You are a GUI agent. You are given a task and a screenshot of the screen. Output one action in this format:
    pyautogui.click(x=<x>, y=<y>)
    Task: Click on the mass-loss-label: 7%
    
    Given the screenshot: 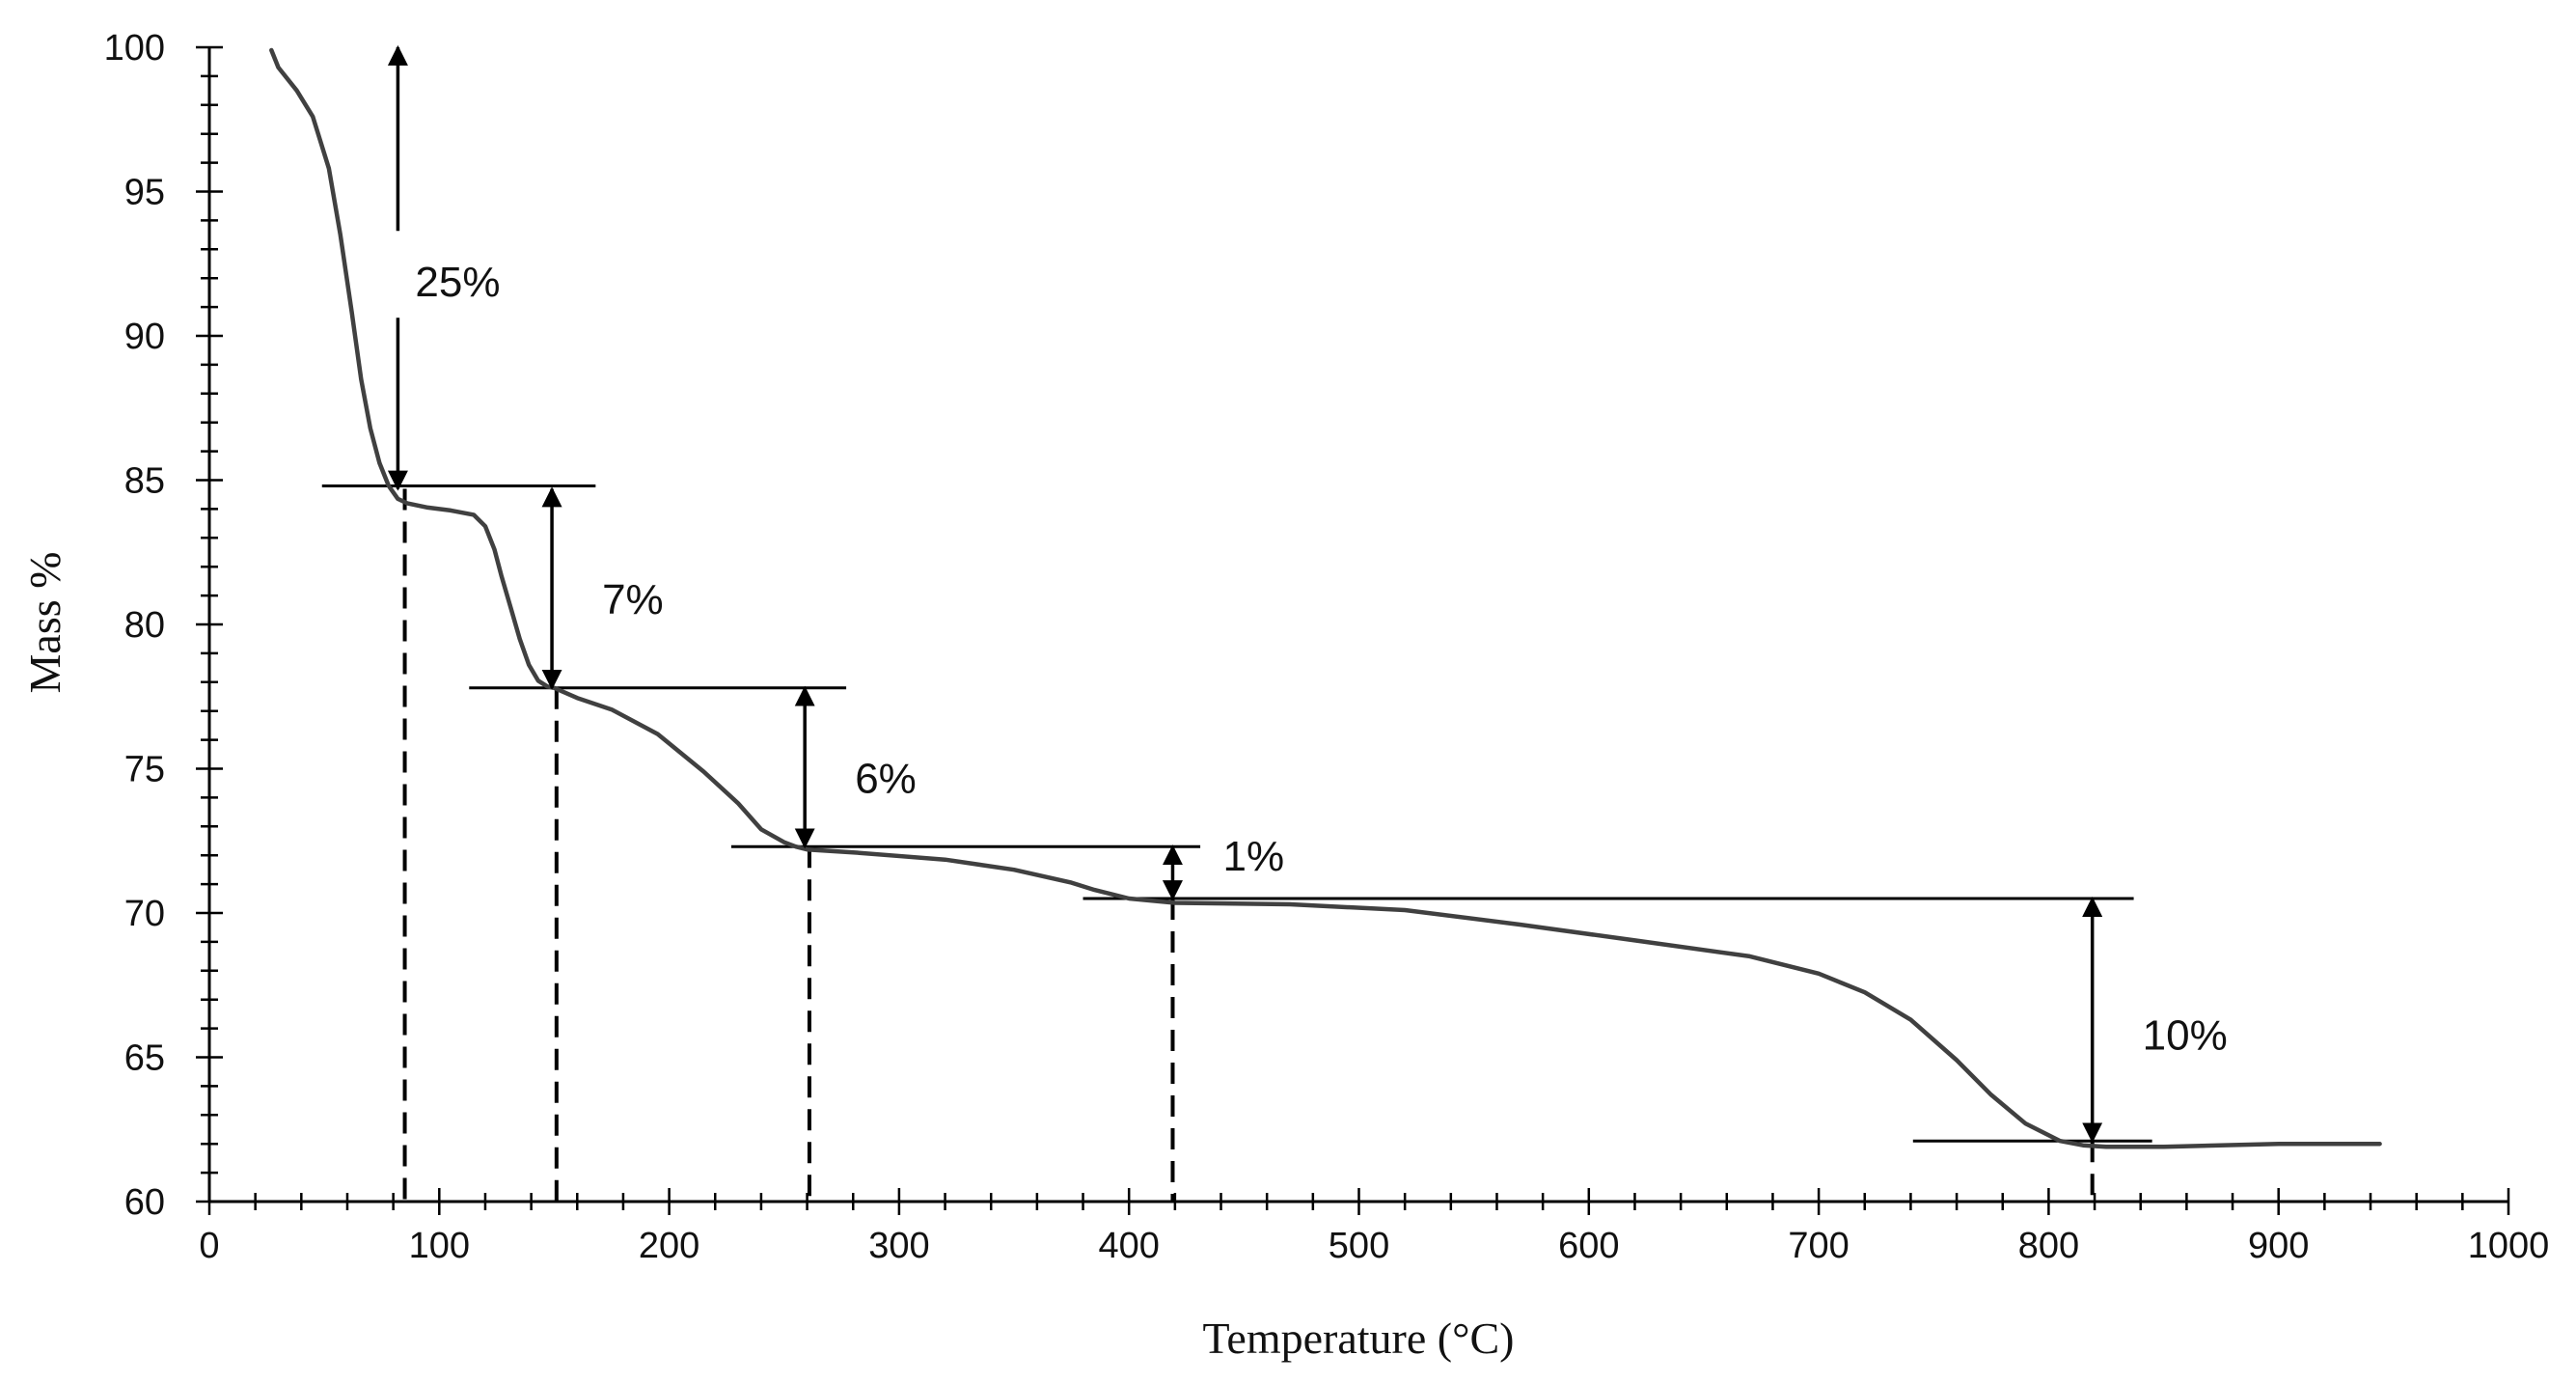 What is the action you would take?
    pyautogui.click(x=633, y=600)
    